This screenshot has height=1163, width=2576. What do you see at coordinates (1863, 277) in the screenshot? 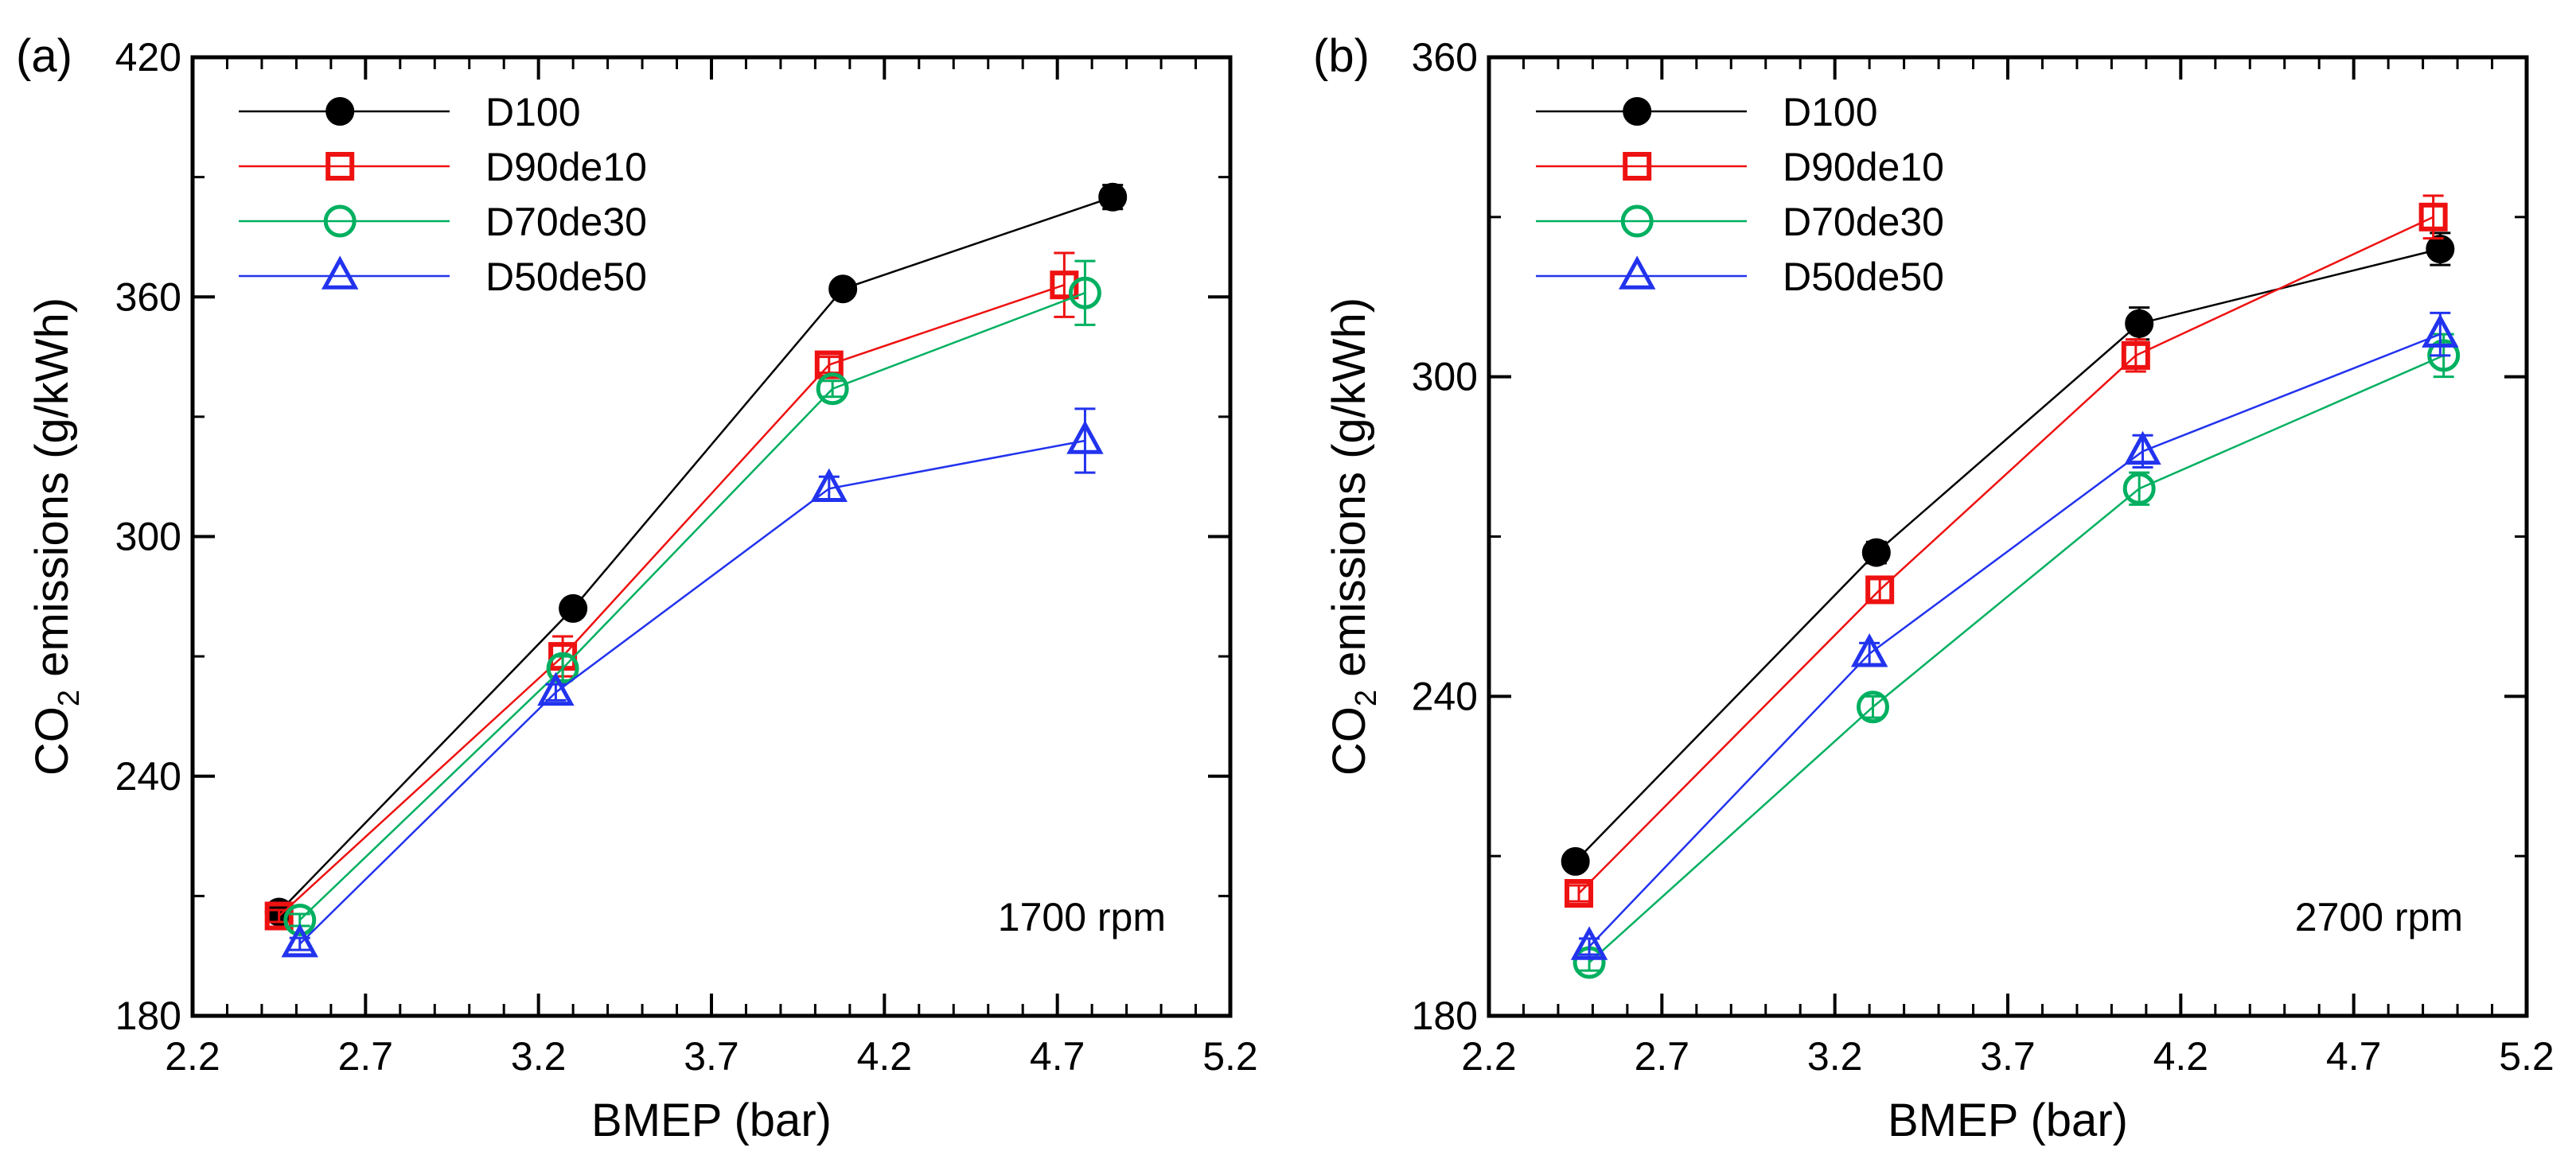
I see `legend-label: D50de50` at bounding box center [1863, 277].